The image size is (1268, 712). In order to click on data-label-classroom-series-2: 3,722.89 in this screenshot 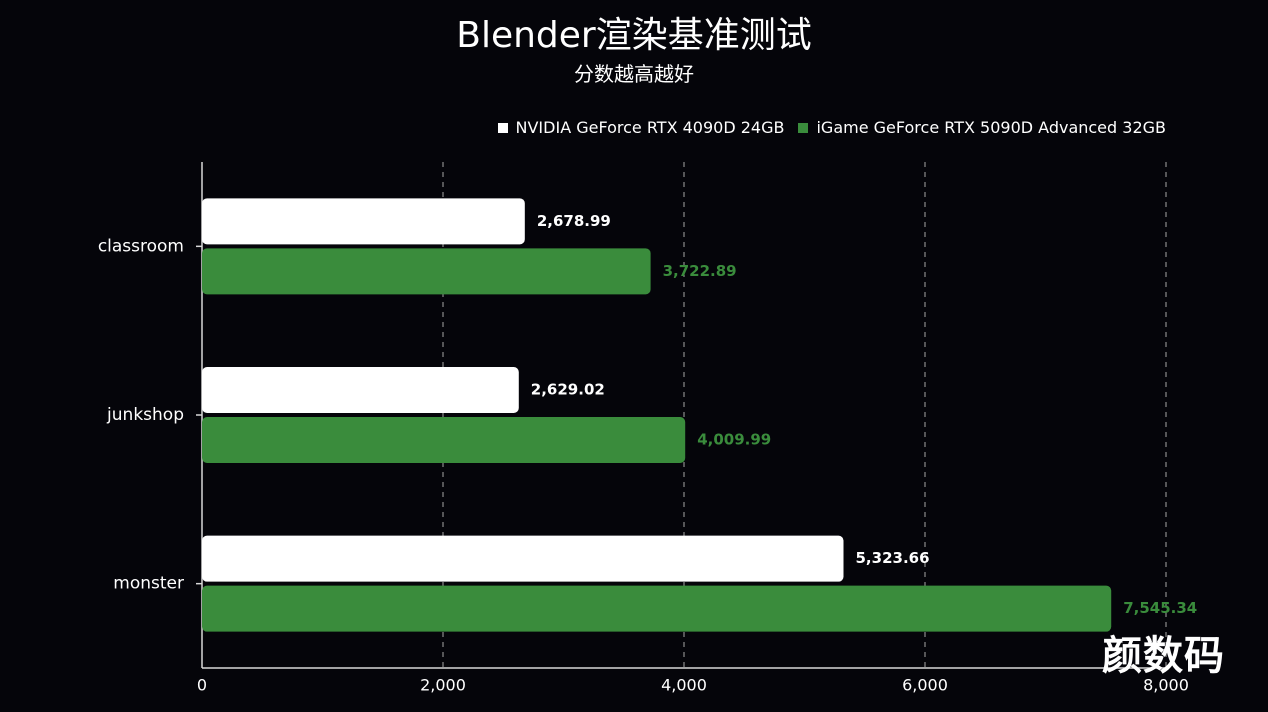, I will do `click(700, 271)`.